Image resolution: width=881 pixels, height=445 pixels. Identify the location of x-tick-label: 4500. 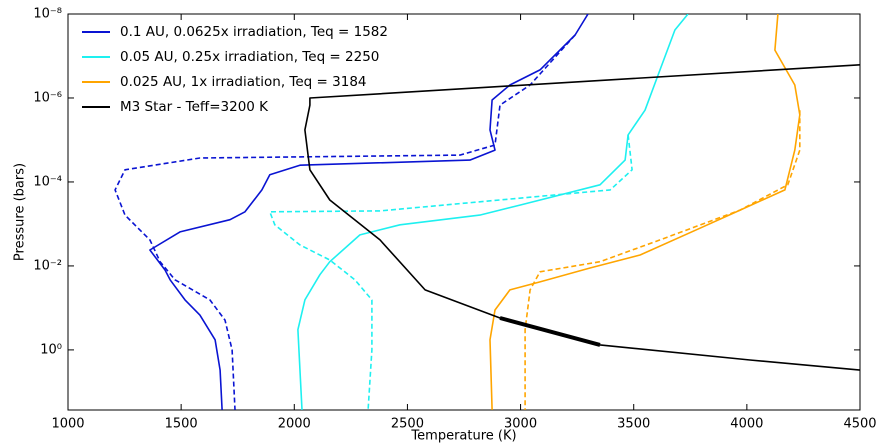
(859, 424).